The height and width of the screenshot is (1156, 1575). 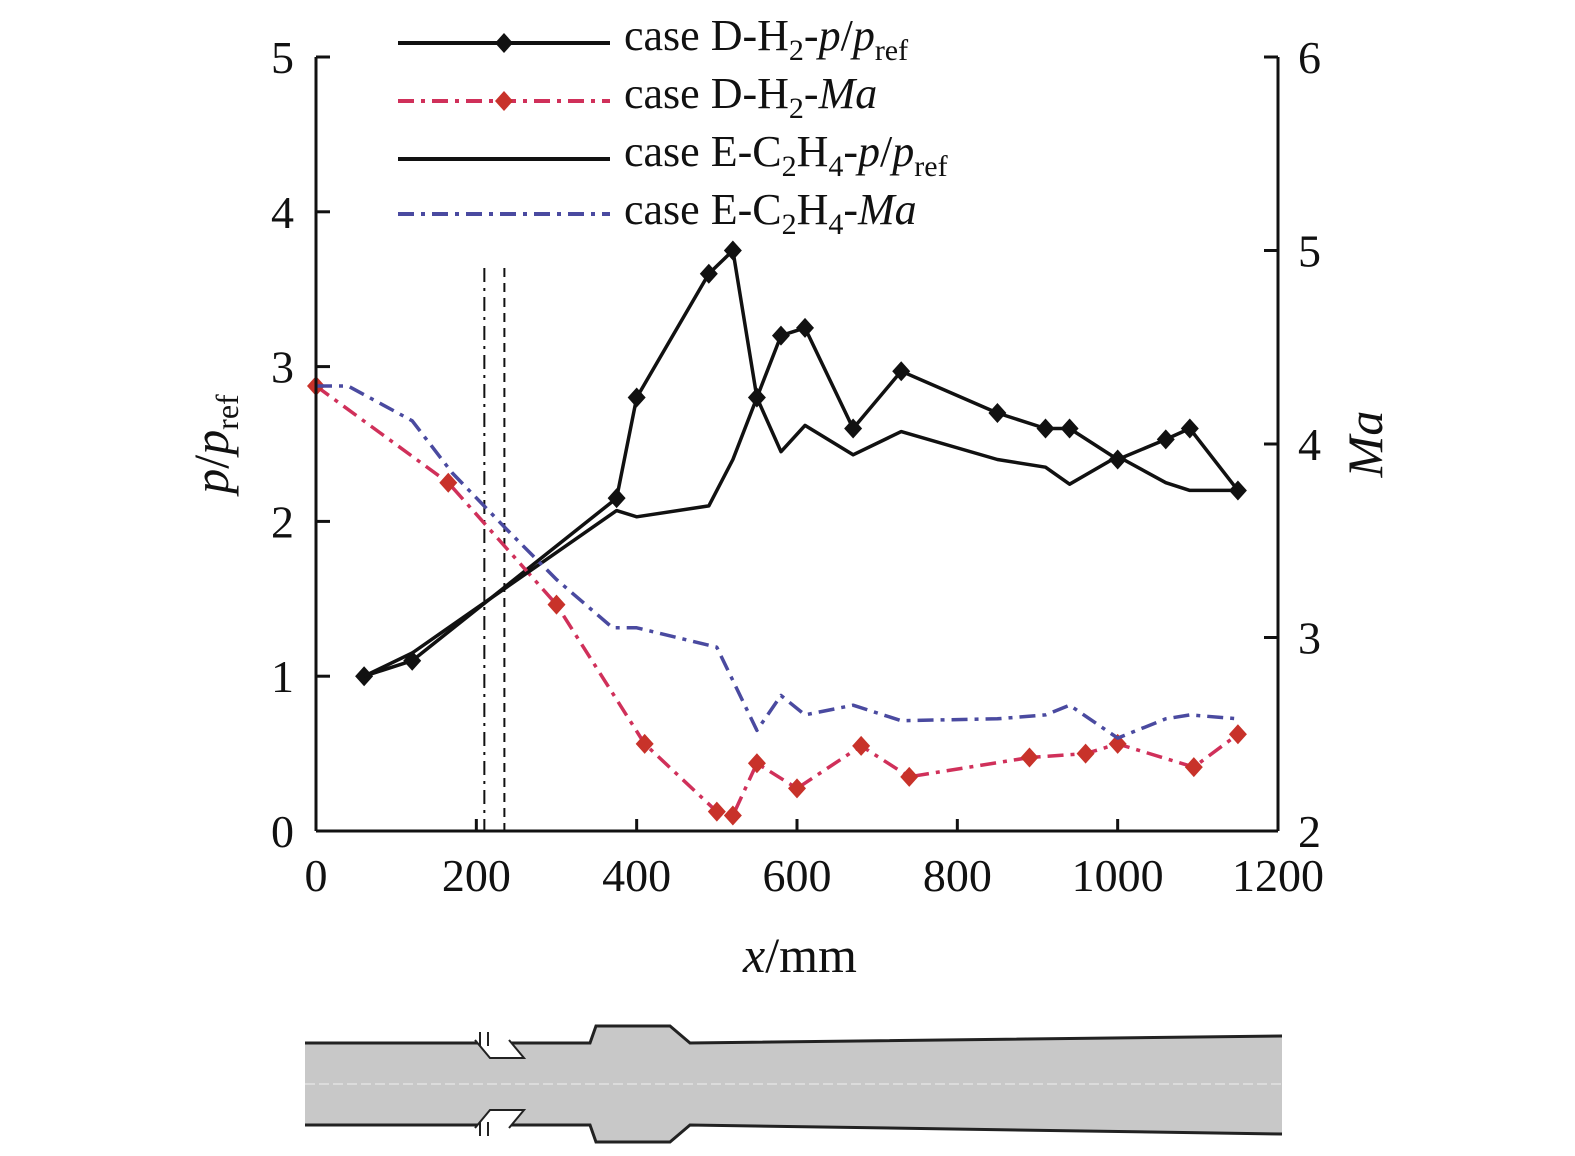 I want to click on legend-item-3: case E-C2H4-p/pref, so click(x=673, y=155).